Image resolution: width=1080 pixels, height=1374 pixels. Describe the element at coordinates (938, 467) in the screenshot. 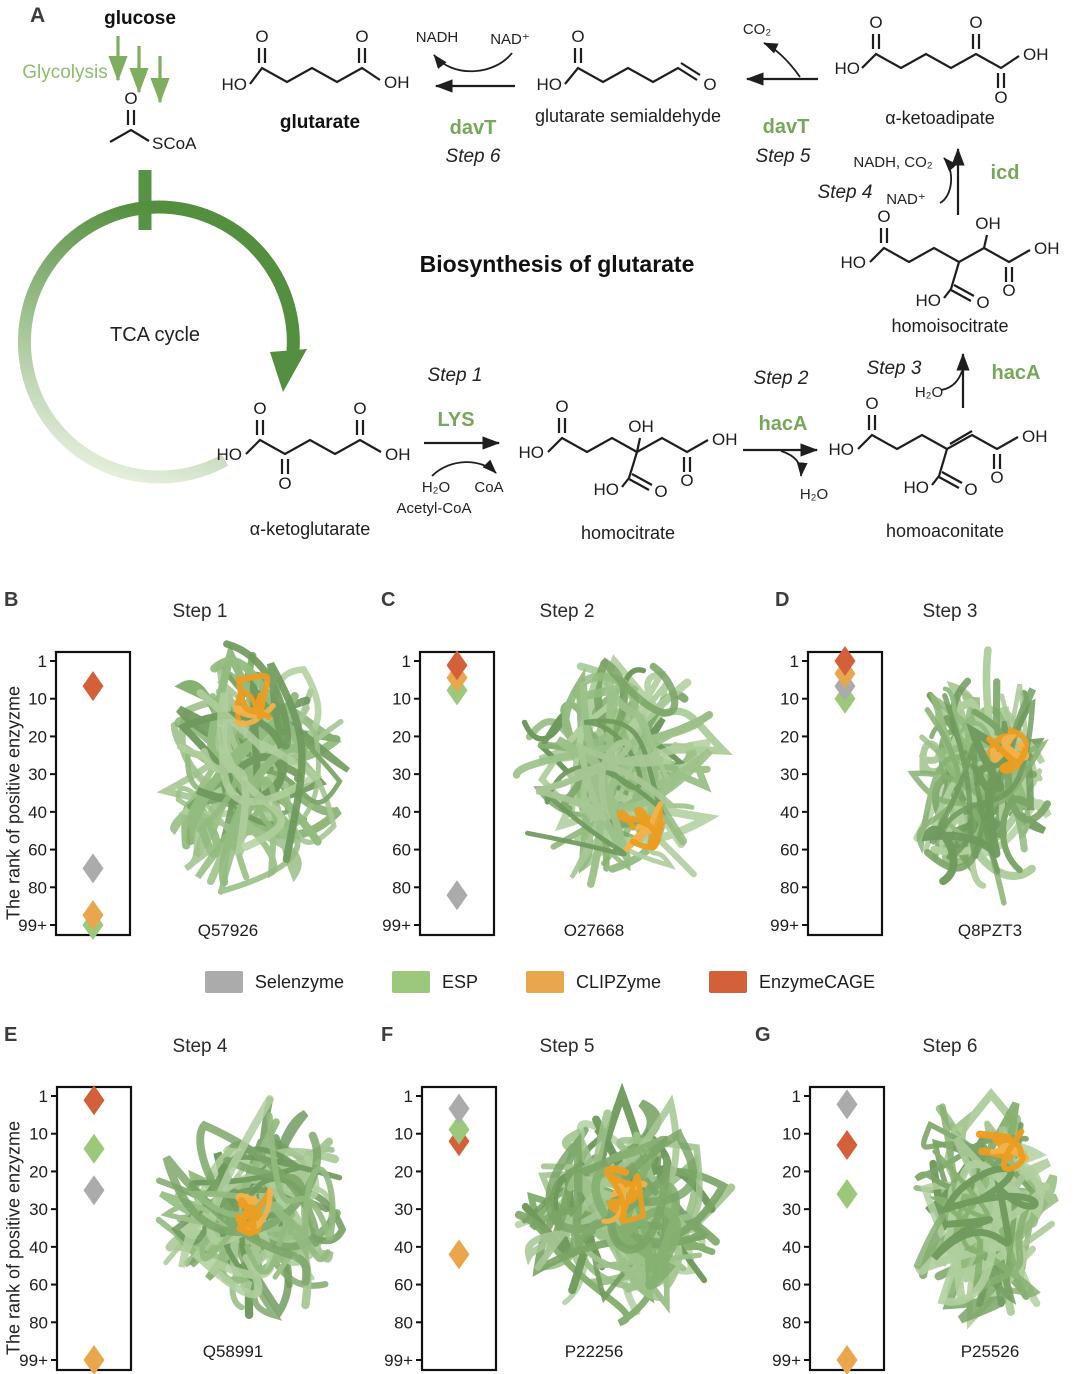

I see `molecule-homoaconitate: HO O OH O HO O homoaconitate` at that location.